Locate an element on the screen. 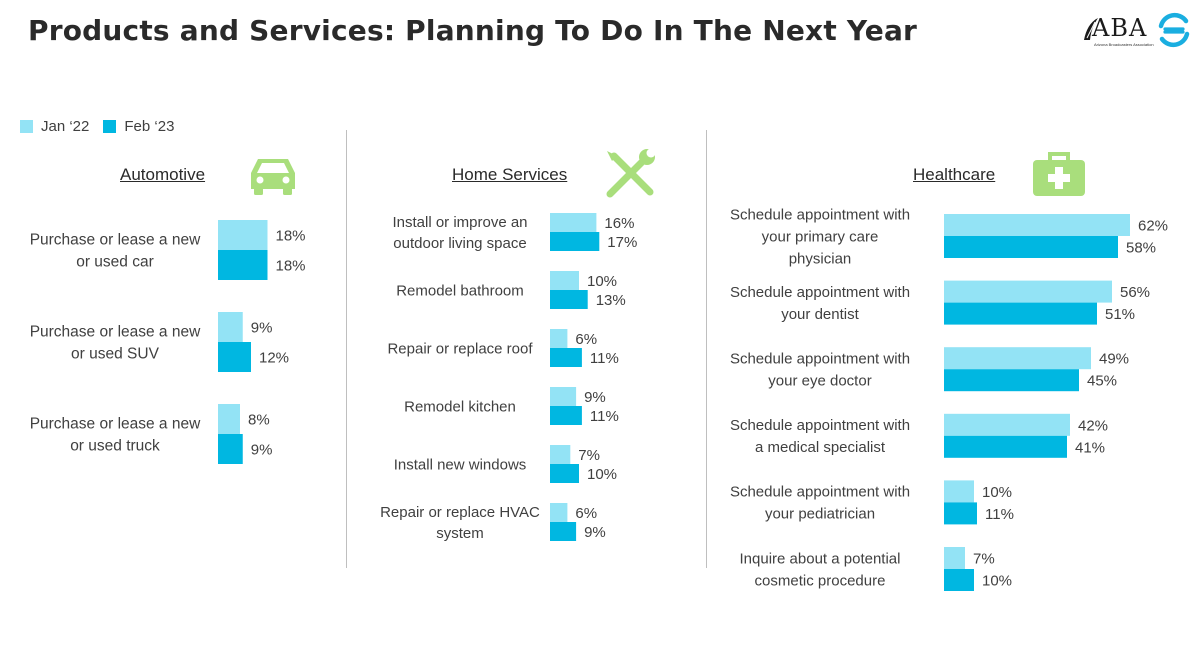 The width and height of the screenshot is (1200, 647). legend-item-feb23: Feb ‘23 is located at coordinates (138, 126).